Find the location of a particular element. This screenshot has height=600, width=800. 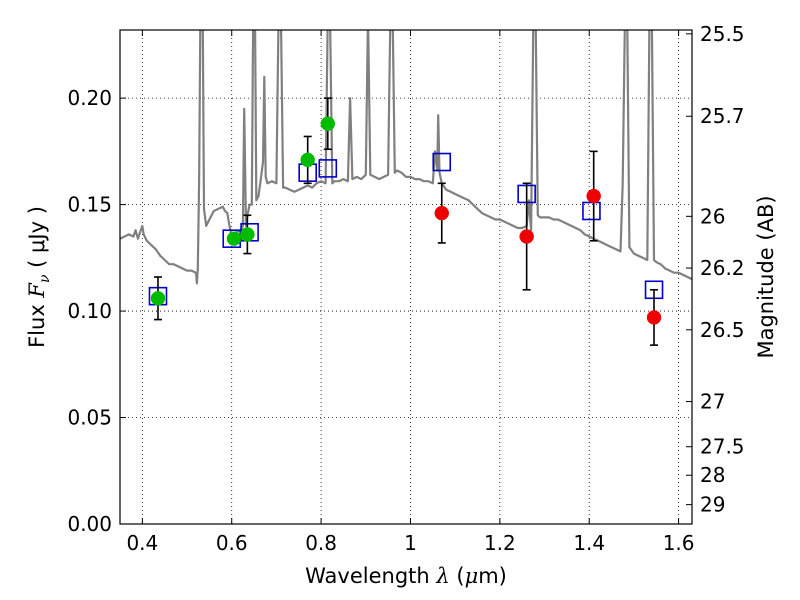

y-right-tick-label: 25.5 is located at coordinates (722, 34).